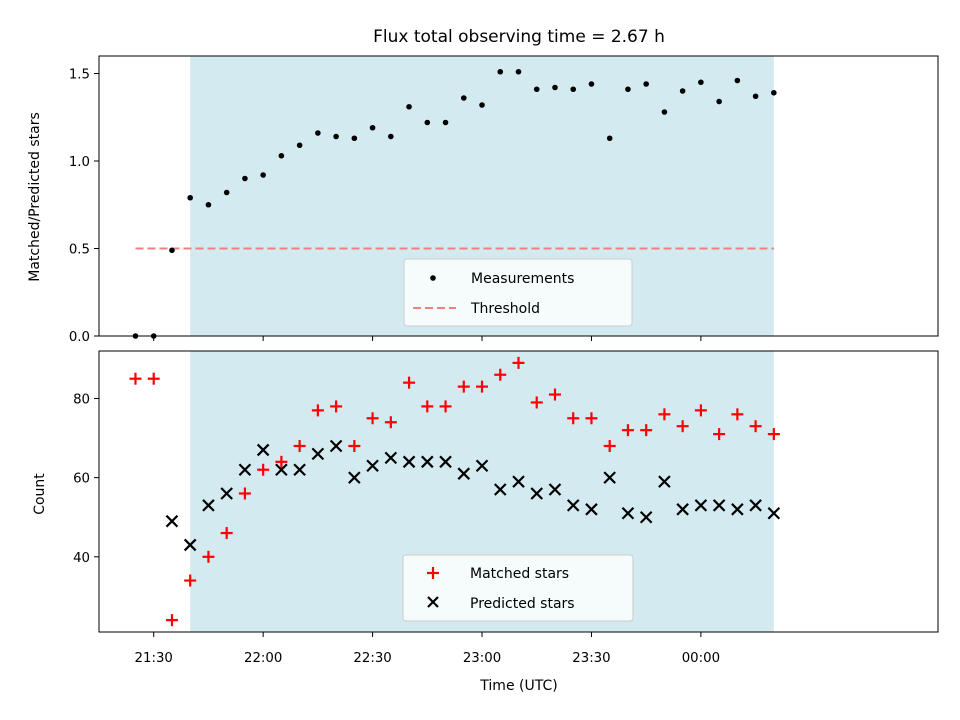  What do you see at coordinates (79, 337) in the screenshot?
I see `y-tick-label: 0.0` at bounding box center [79, 337].